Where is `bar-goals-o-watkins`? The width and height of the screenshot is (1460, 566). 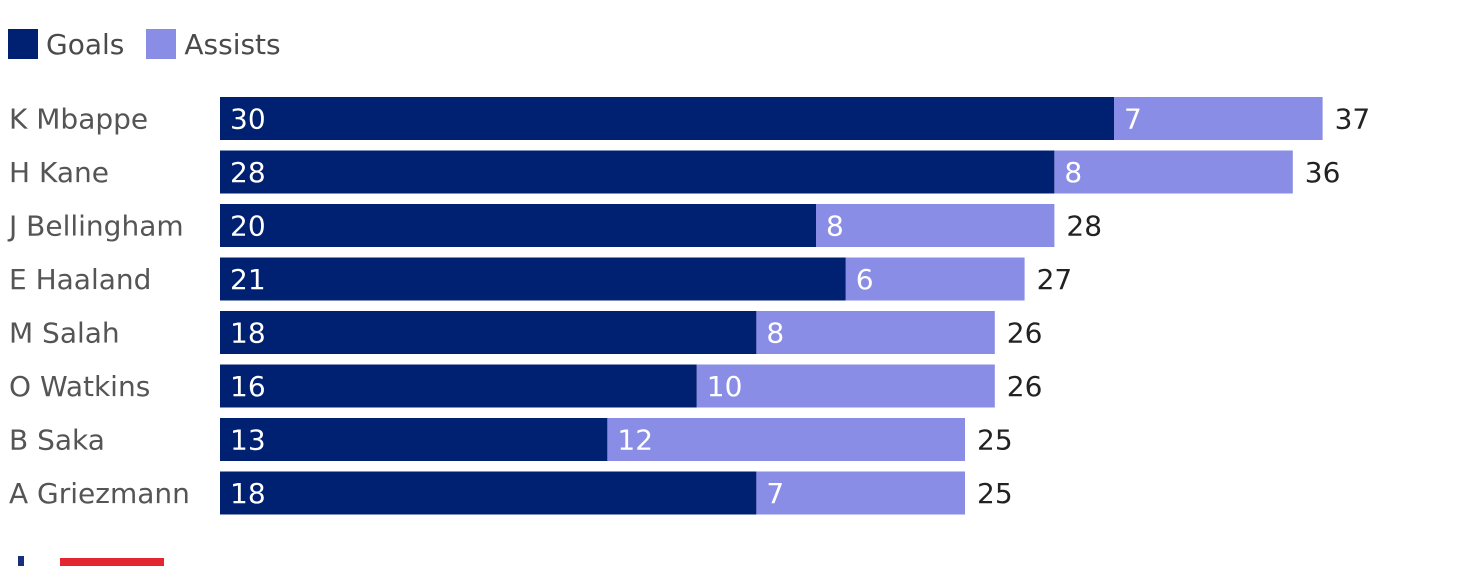 bar-goals-o-watkins is located at coordinates (458, 386).